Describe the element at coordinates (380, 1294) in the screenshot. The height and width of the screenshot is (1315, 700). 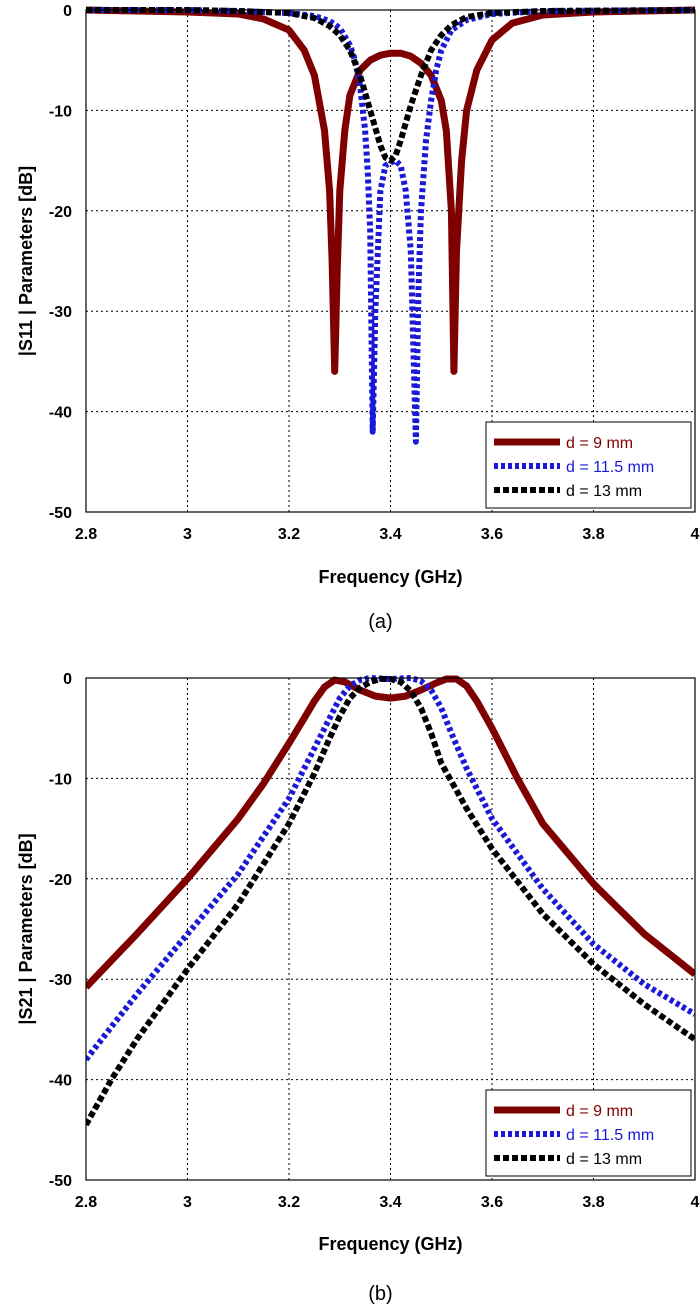
I see `panel-caption: (b)` at that location.